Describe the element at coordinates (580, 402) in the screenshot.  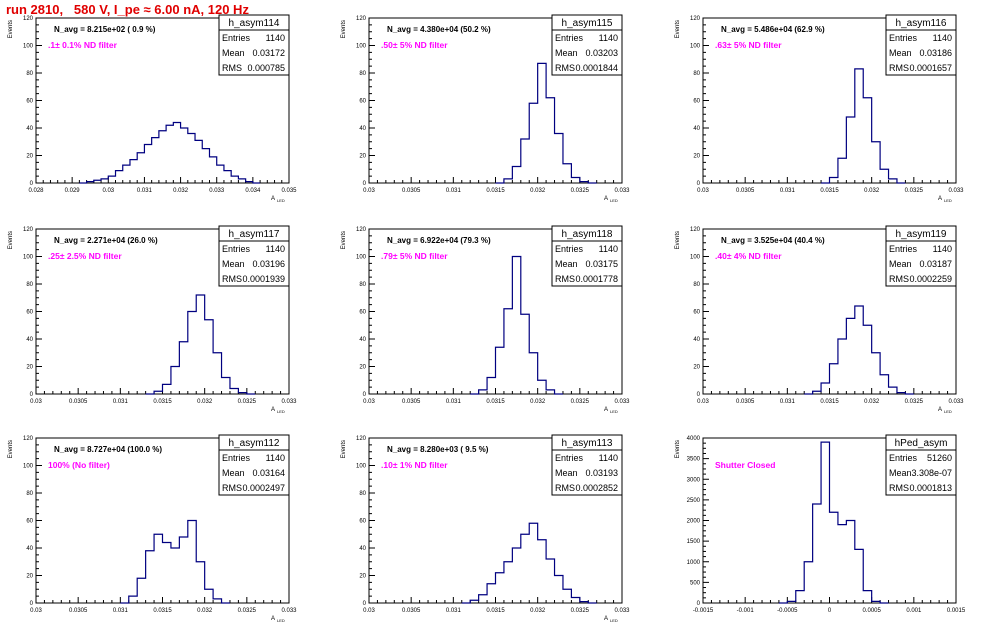
I see `x-tick-label: 0.0325` at that location.